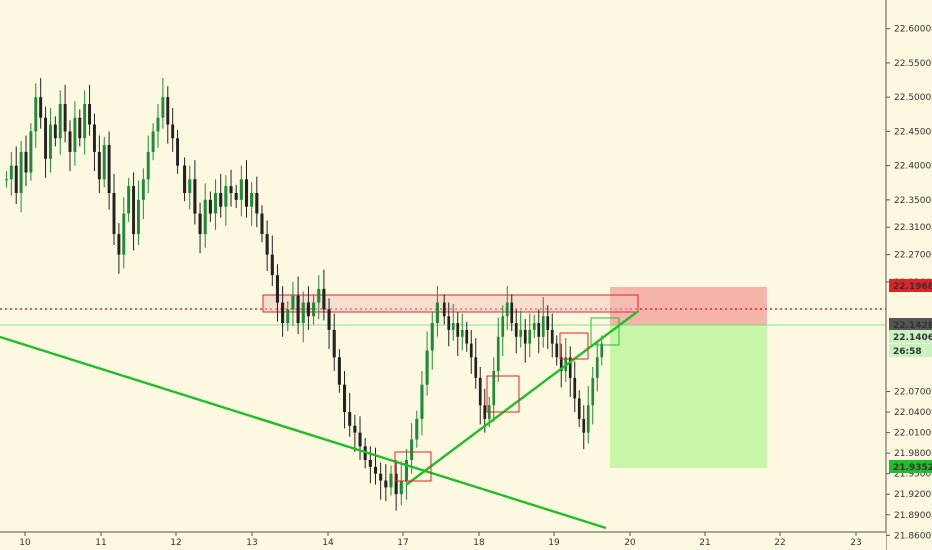 The width and height of the screenshot is (932, 550). Describe the element at coordinates (605, 331) in the screenshot. I see `pattern-box-green` at that location.